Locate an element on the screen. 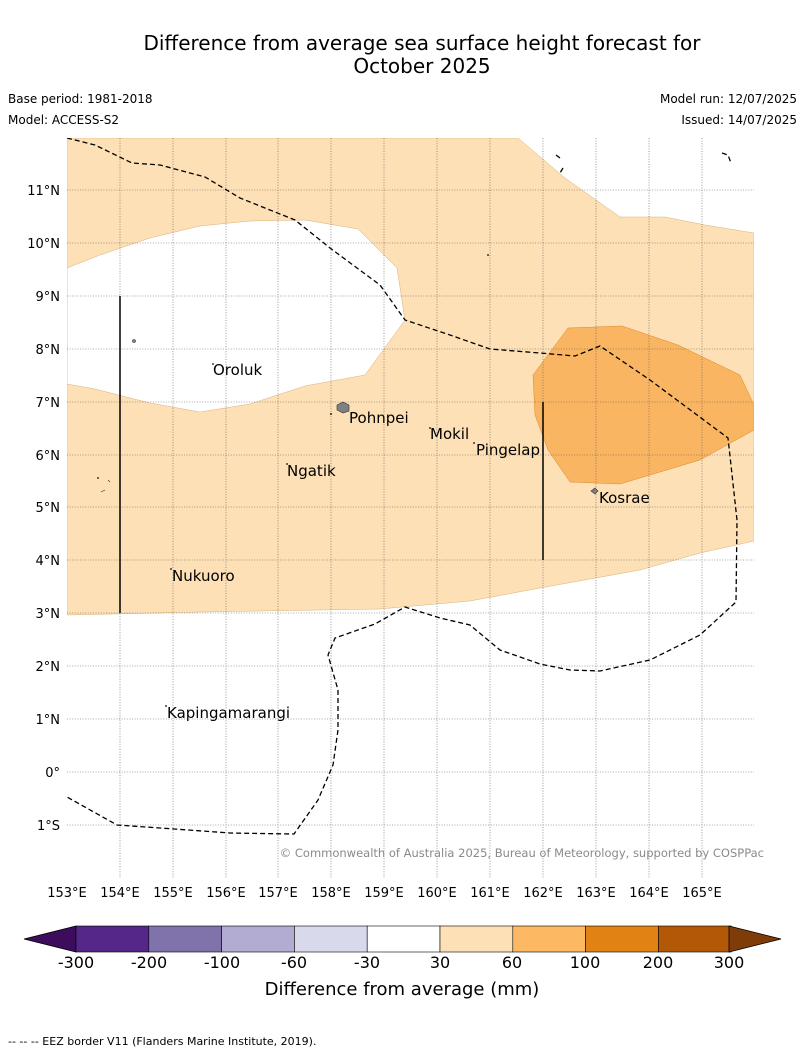 The image size is (804, 1058). colorbar-tick-label: 60 is located at coordinates (512, 962).